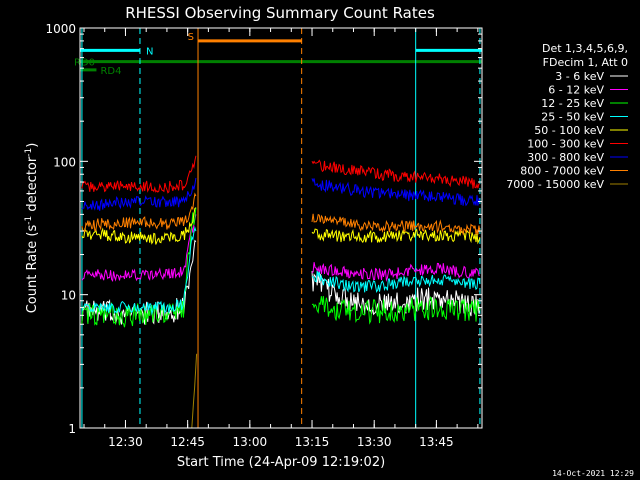 The height and width of the screenshot is (480, 640). What do you see at coordinates (562, 171) in the screenshot?
I see `legend-label-800-7000-kev: 800 - 7000 keV` at bounding box center [562, 171].